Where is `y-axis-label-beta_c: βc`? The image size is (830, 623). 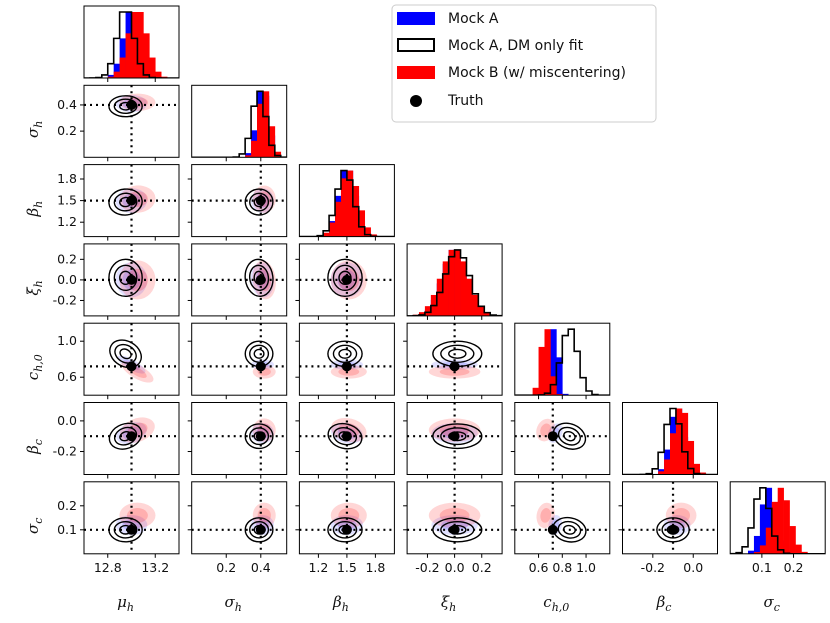 y-axis-label-beta_c: βc is located at coordinates (34, 447).